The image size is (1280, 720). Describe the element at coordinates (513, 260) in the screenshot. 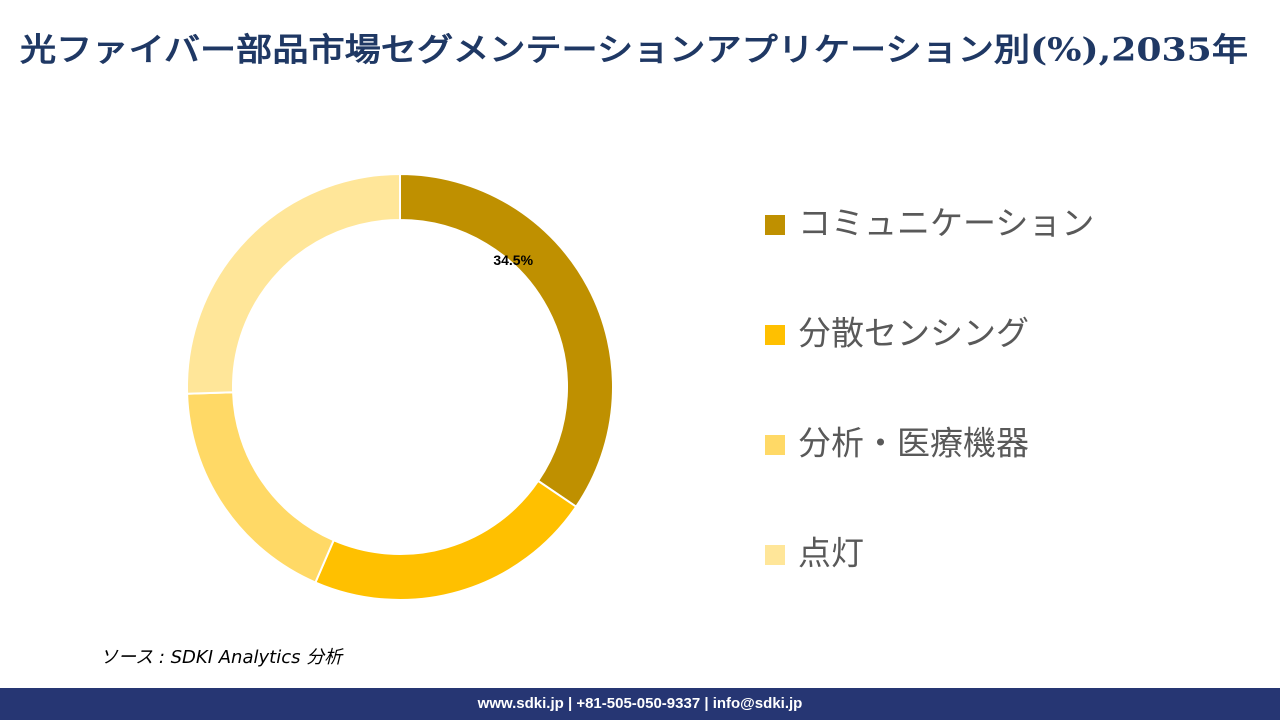

I see `data-label: 34.5%` at that location.